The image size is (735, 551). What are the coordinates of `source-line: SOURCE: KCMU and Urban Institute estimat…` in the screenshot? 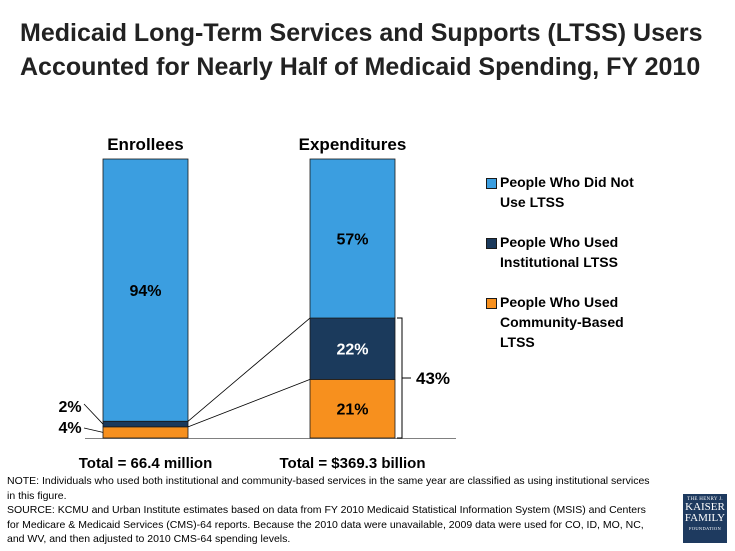 It's located at (326, 510).